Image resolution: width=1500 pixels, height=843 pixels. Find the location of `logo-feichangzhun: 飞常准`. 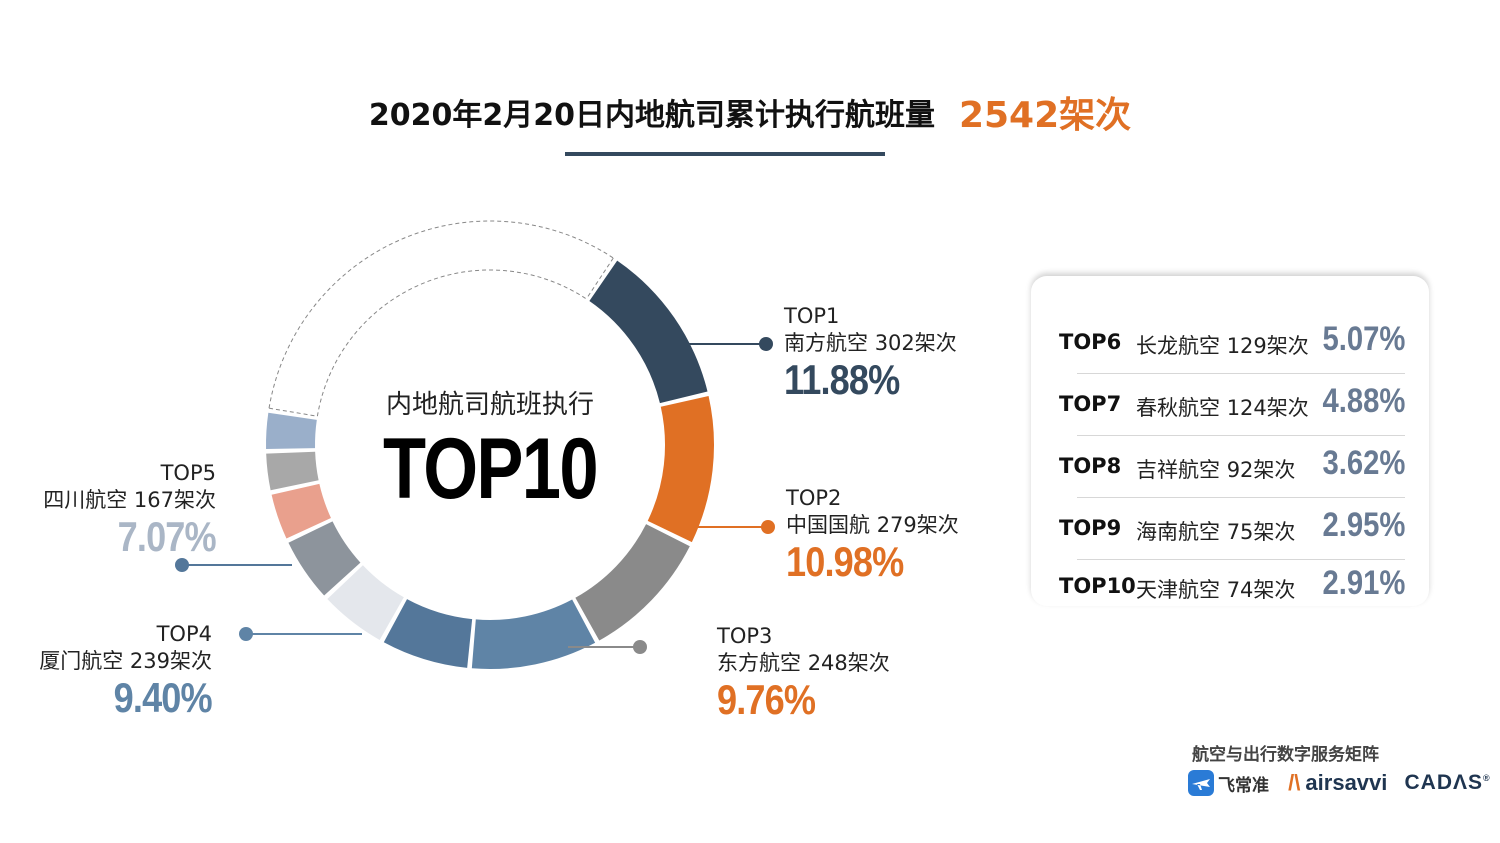

logo-feichangzhun: 飞常准 is located at coordinates (1228, 783).